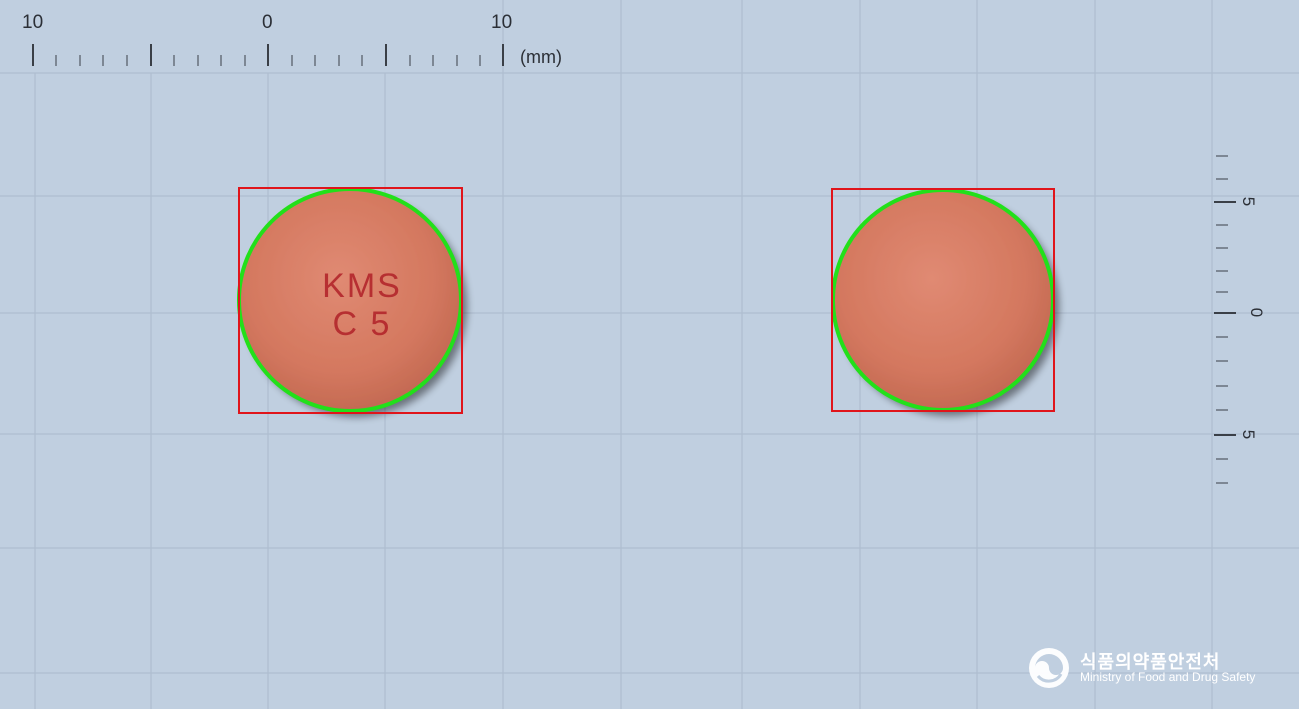 The height and width of the screenshot is (709, 1299). What do you see at coordinates (268, 55) in the screenshot?
I see `top-ruler` at bounding box center [268, 55].